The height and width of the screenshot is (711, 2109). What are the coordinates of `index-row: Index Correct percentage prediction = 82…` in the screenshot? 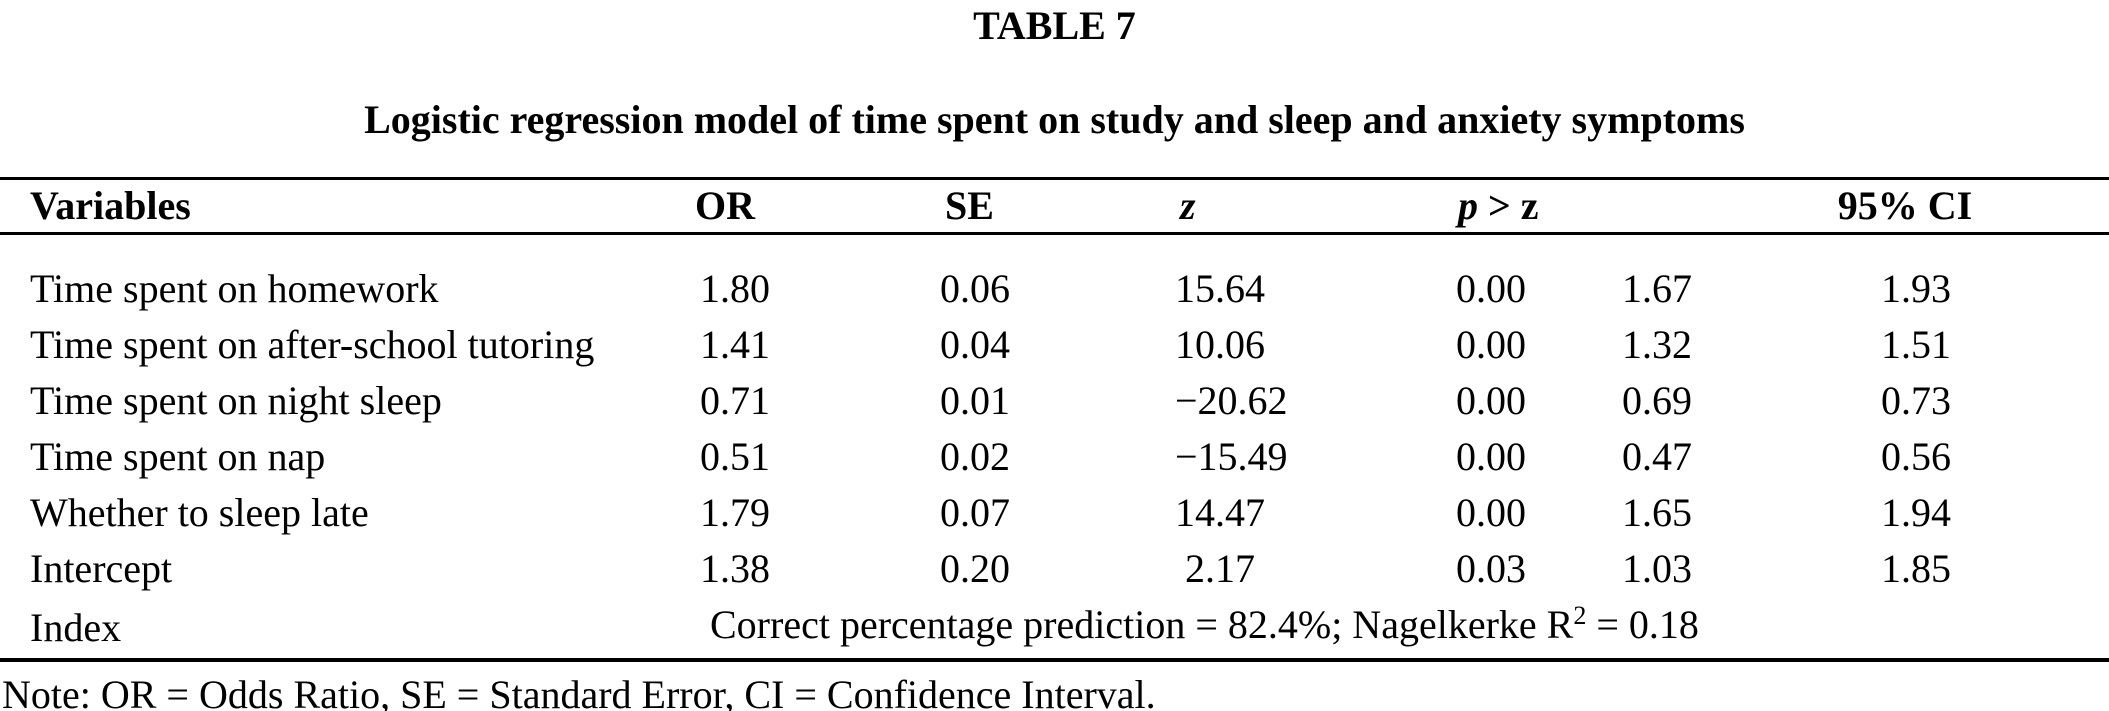 It's located at (1054, 629).